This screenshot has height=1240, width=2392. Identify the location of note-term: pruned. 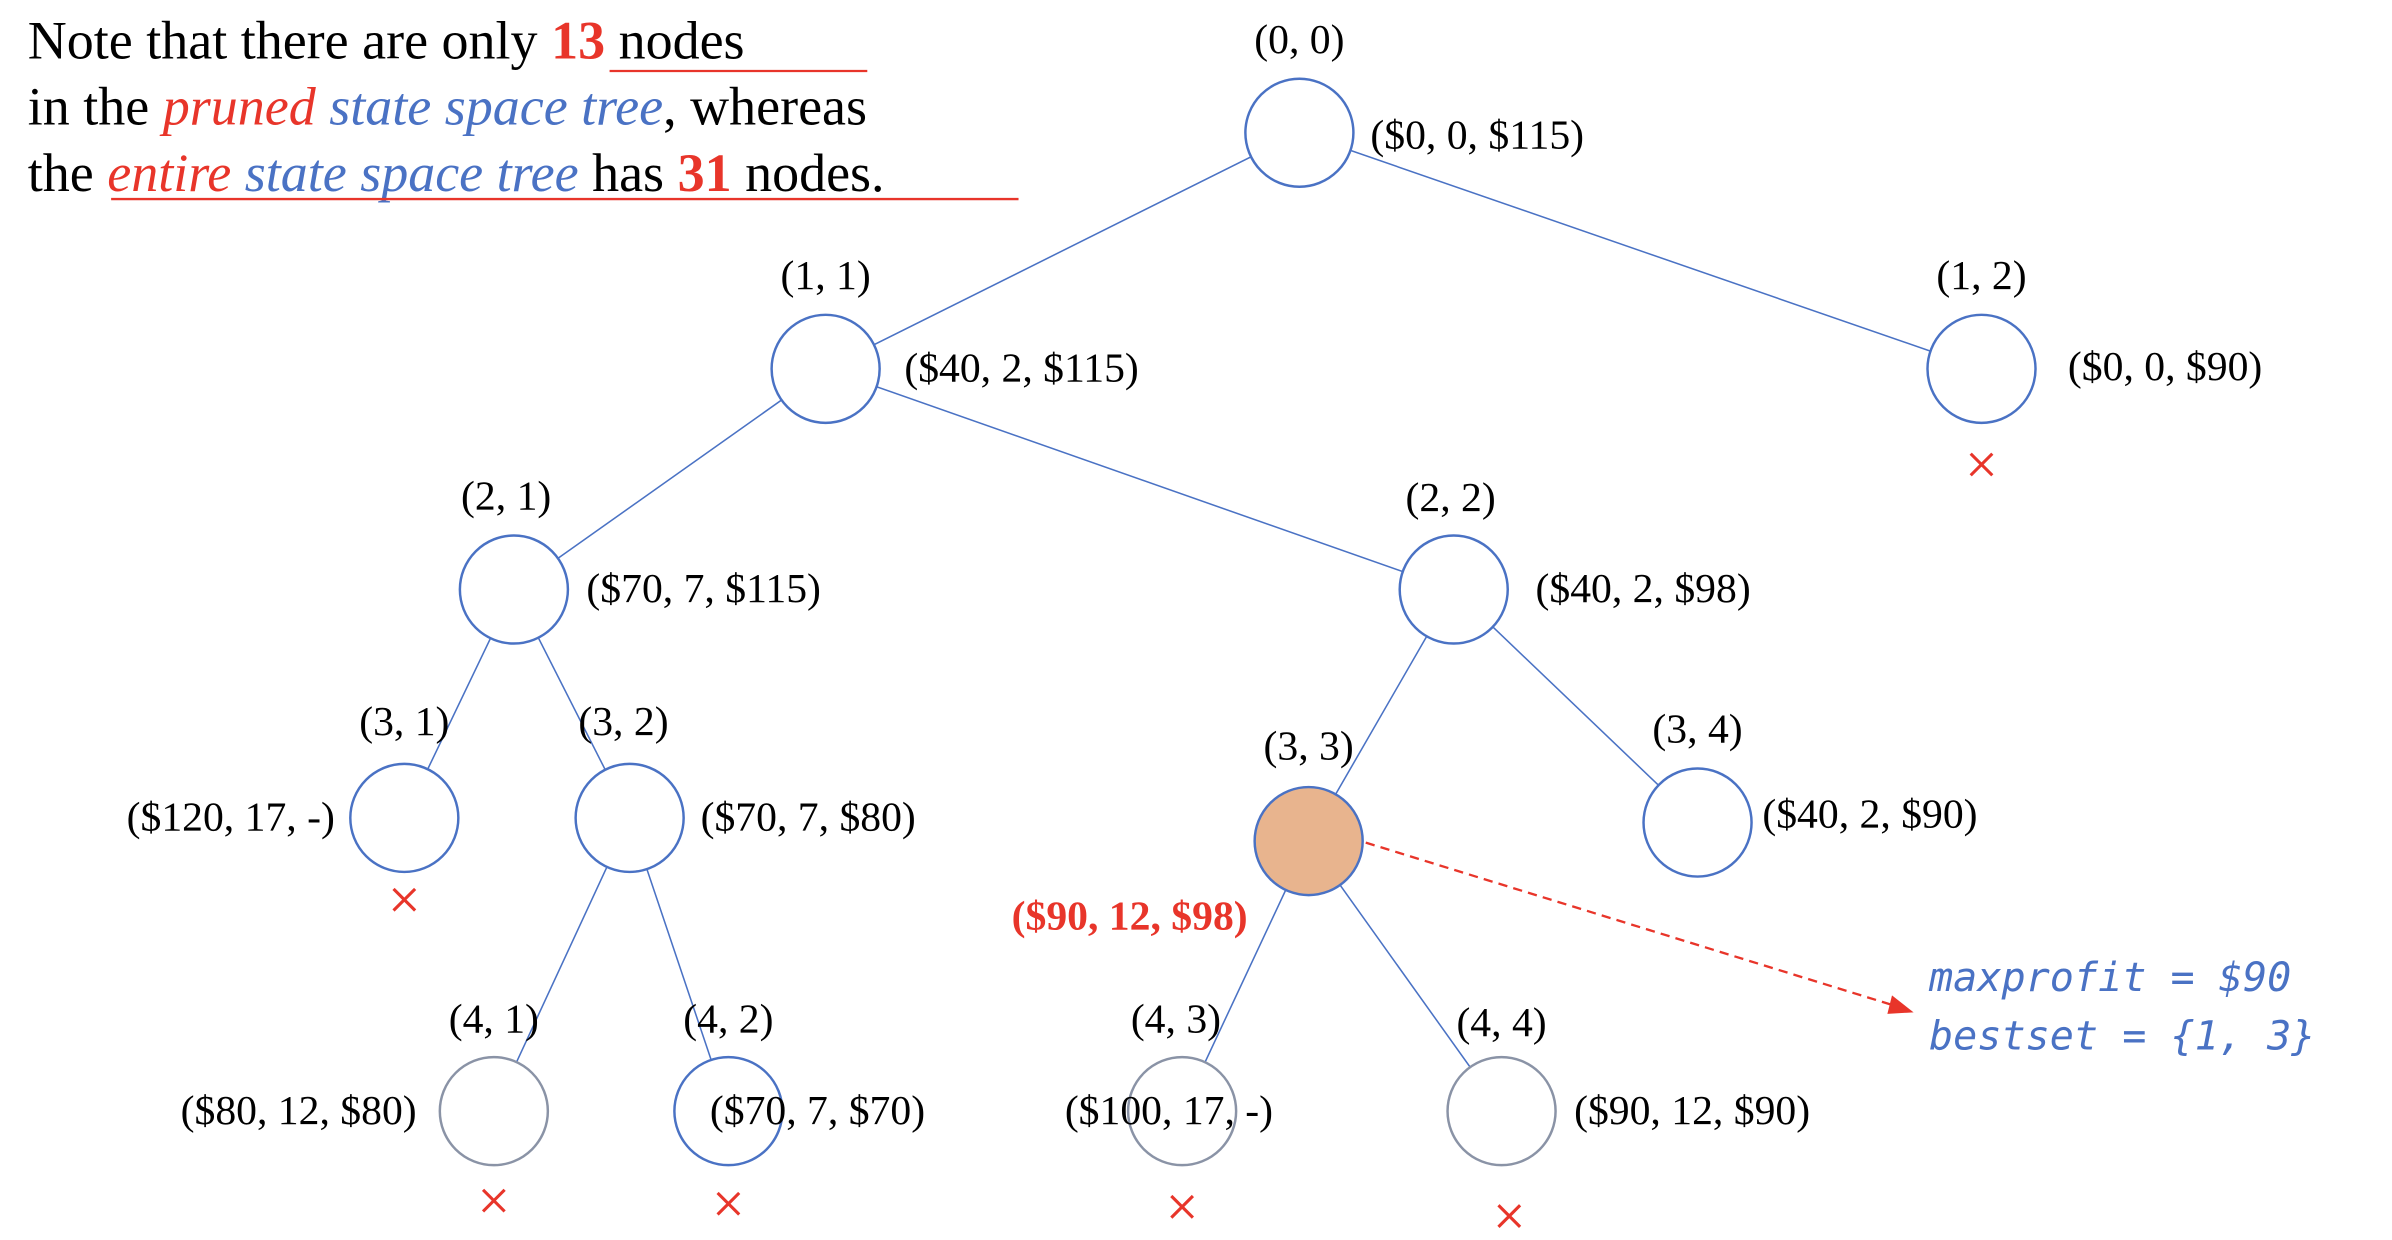
(238, 107).